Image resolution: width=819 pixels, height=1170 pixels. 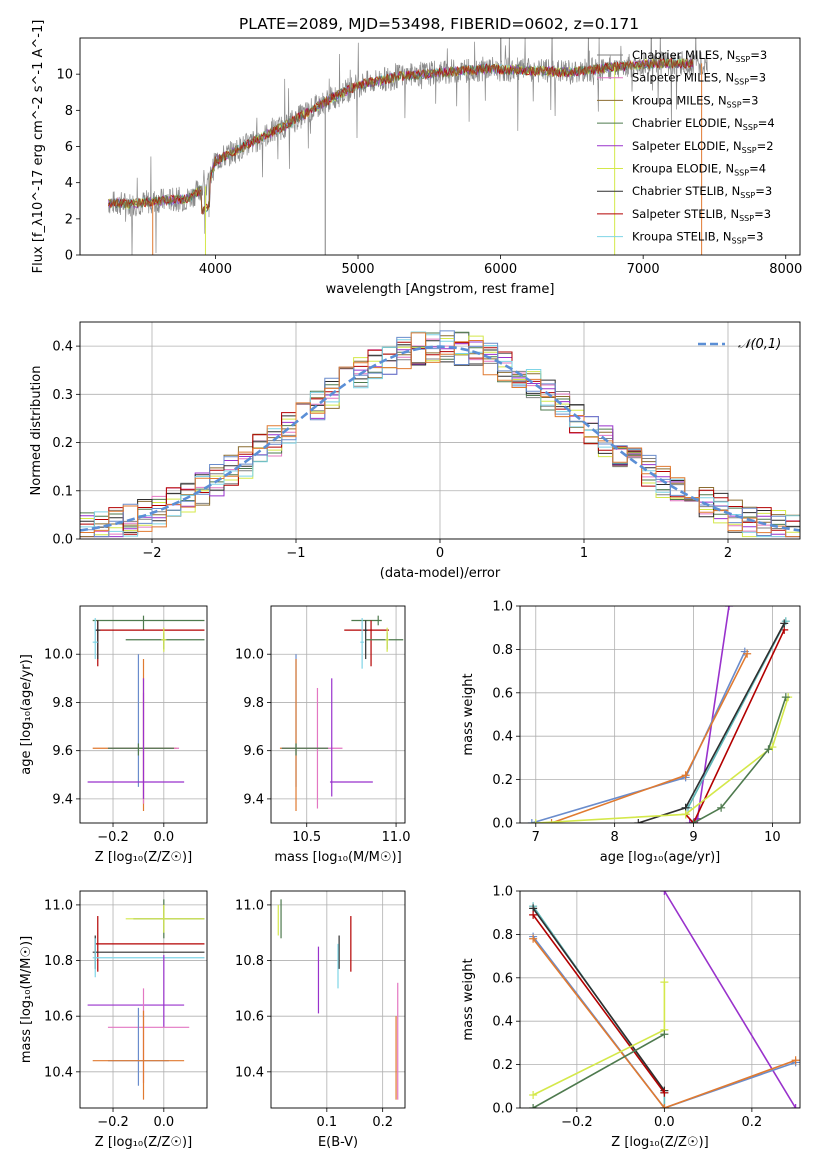 I want to click on y-tick-label: 6, so click(x=69, y=147).